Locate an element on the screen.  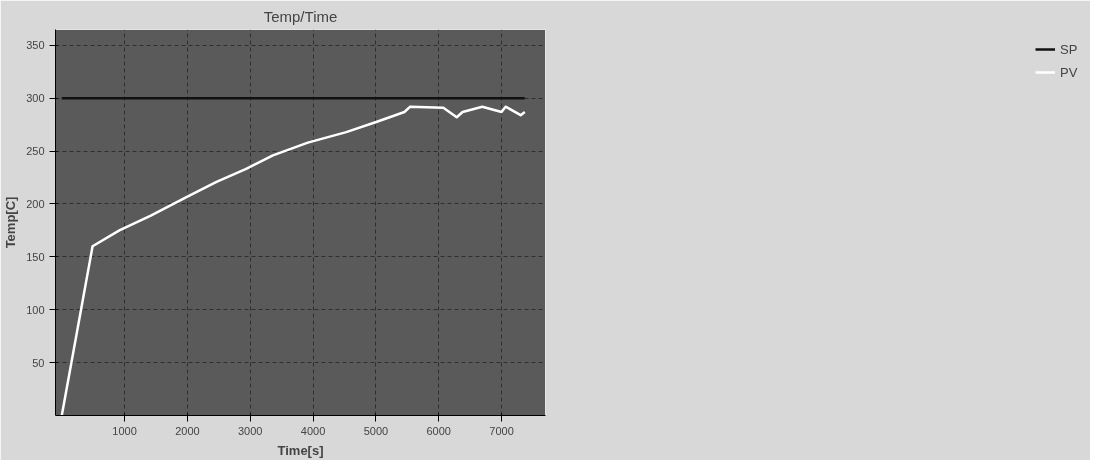
y-tick-label: 100 is located at coordinates (35, 309).